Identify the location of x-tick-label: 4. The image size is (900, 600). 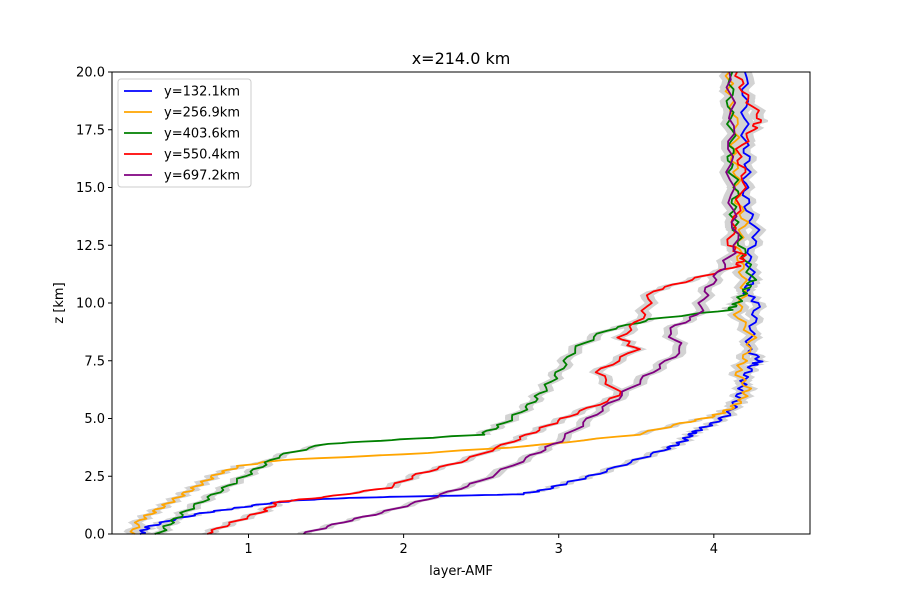
(714, 549).